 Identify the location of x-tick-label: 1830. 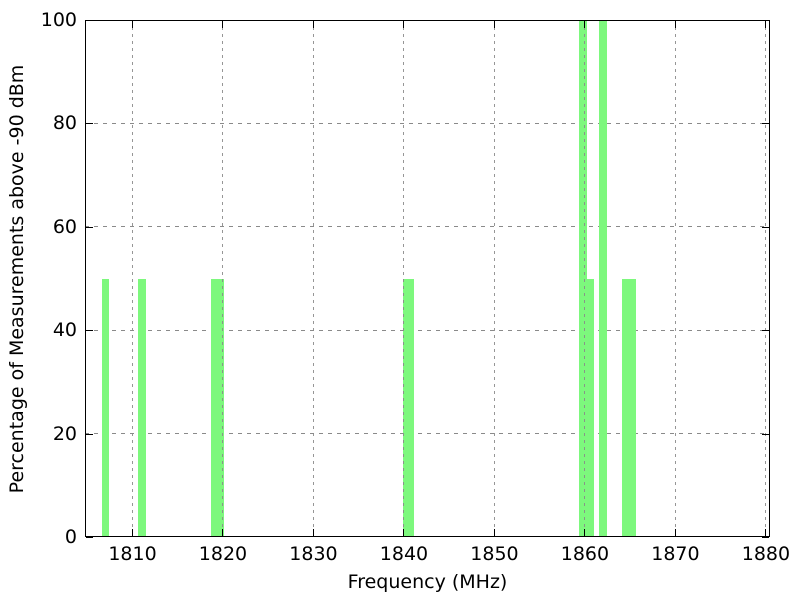
(313, 554).